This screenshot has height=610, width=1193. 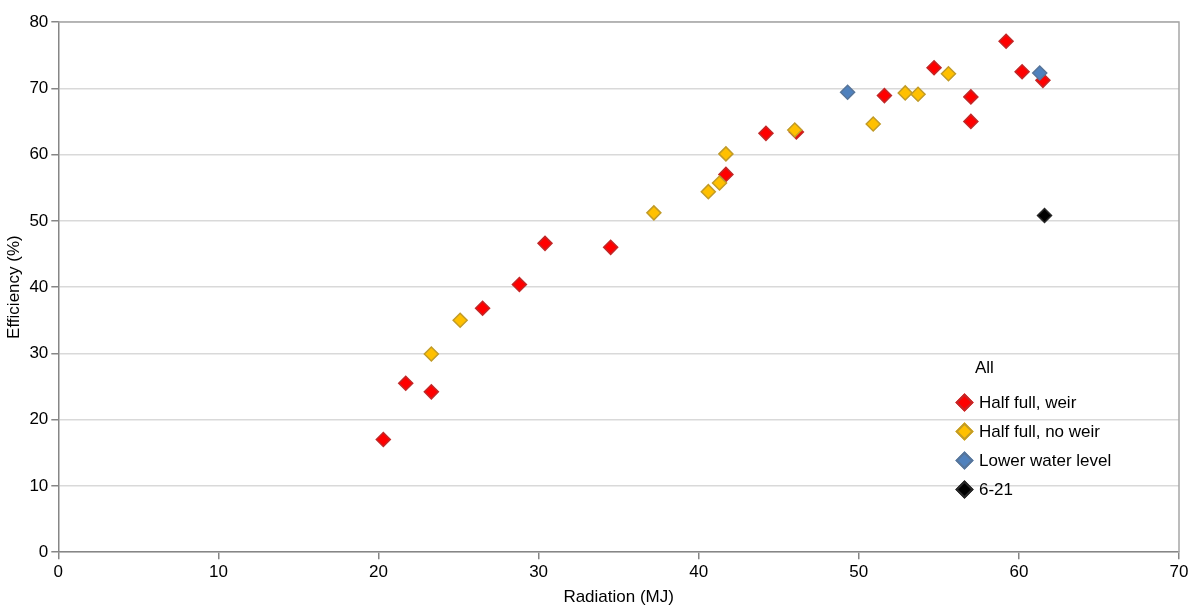 I want to click on x-tick-label: 30, so click(x=539, y=572).